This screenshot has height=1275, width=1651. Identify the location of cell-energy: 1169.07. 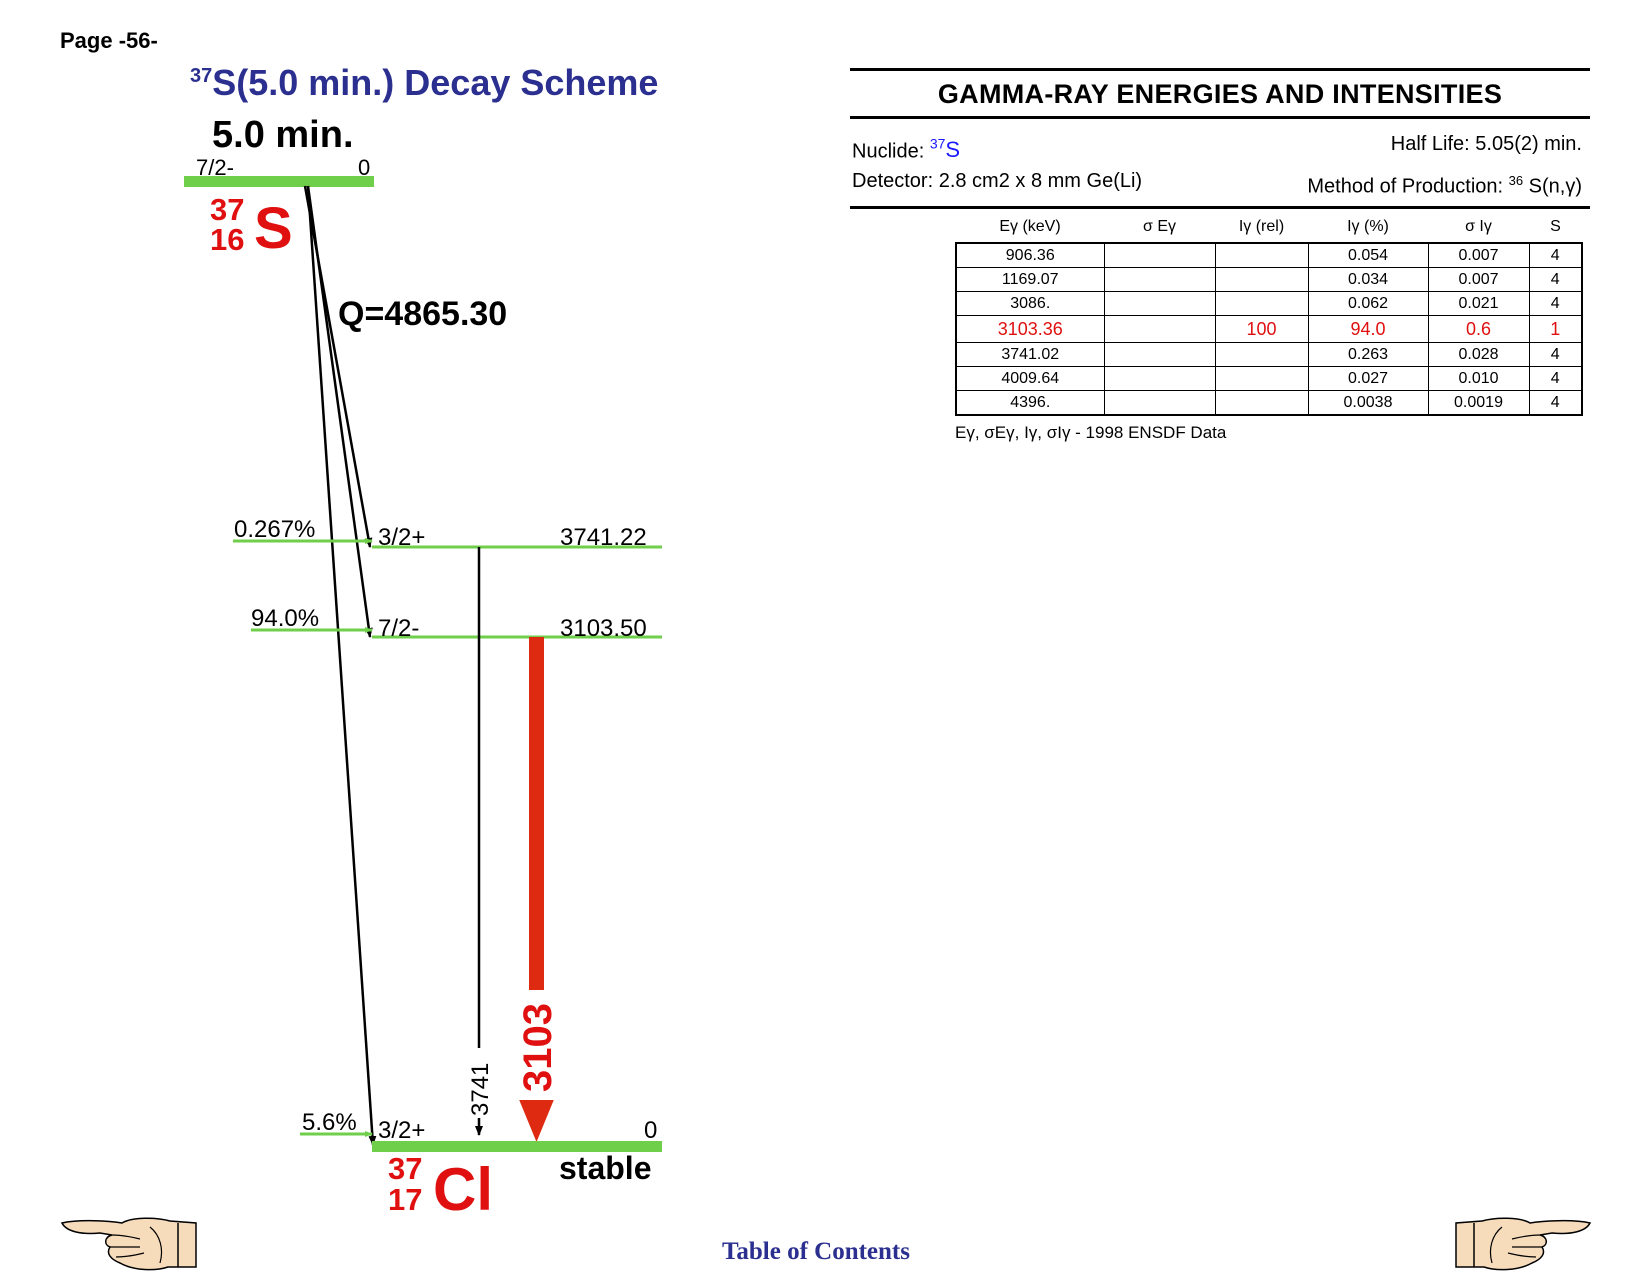
(1030, 279).